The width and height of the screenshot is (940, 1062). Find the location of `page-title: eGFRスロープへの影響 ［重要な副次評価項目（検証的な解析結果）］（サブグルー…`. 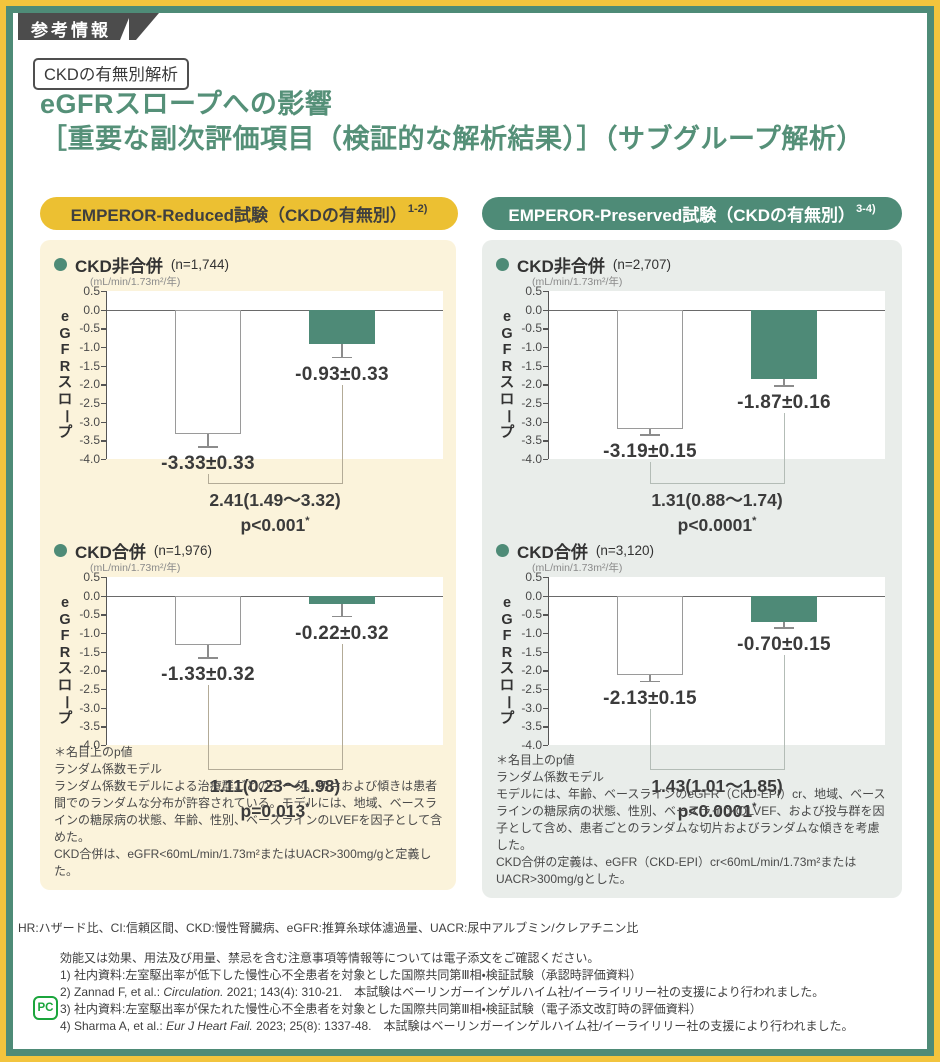

page-title: eGFRスロープへの影響 ［重要な副次評価項目（検証的な解析結果）］（サブグルー… is located at coordinates (452, 122).